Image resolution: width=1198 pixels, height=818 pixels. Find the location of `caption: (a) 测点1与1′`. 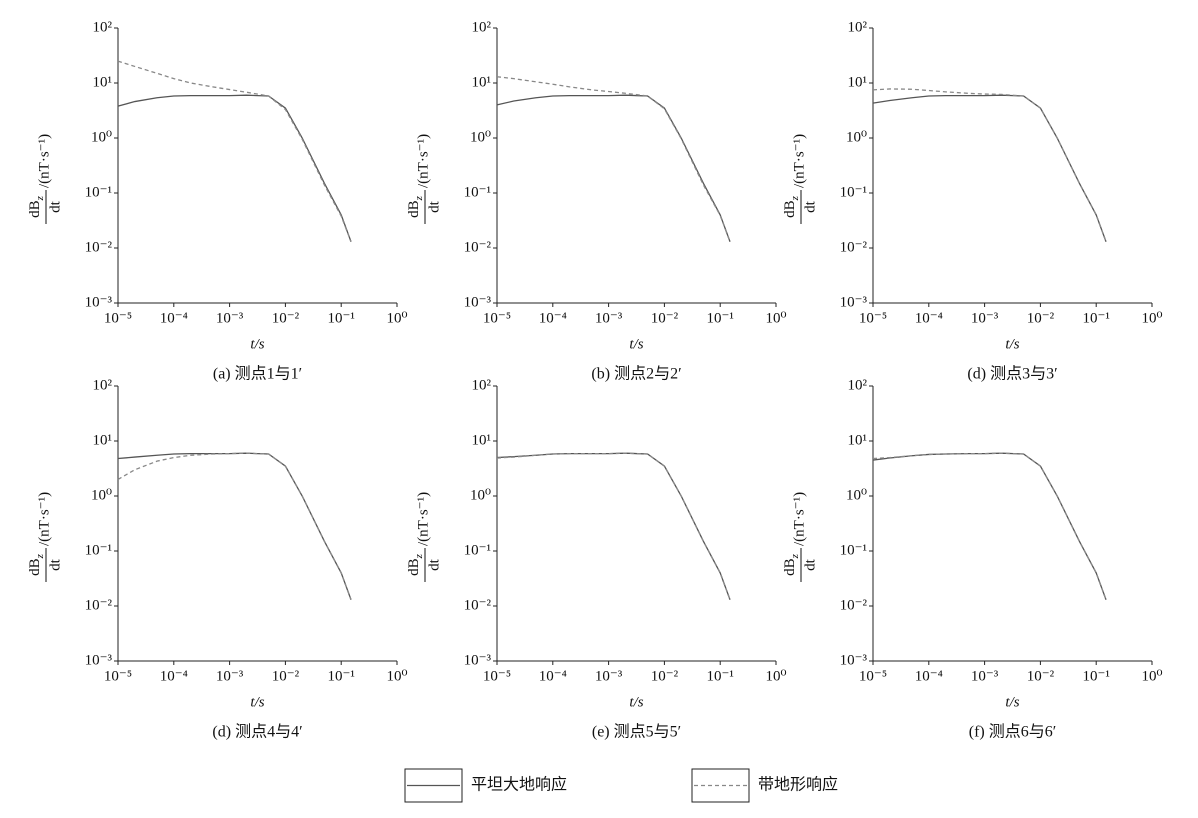

caption: (a) 测点1与1′ is located at coordinates (257, 374).